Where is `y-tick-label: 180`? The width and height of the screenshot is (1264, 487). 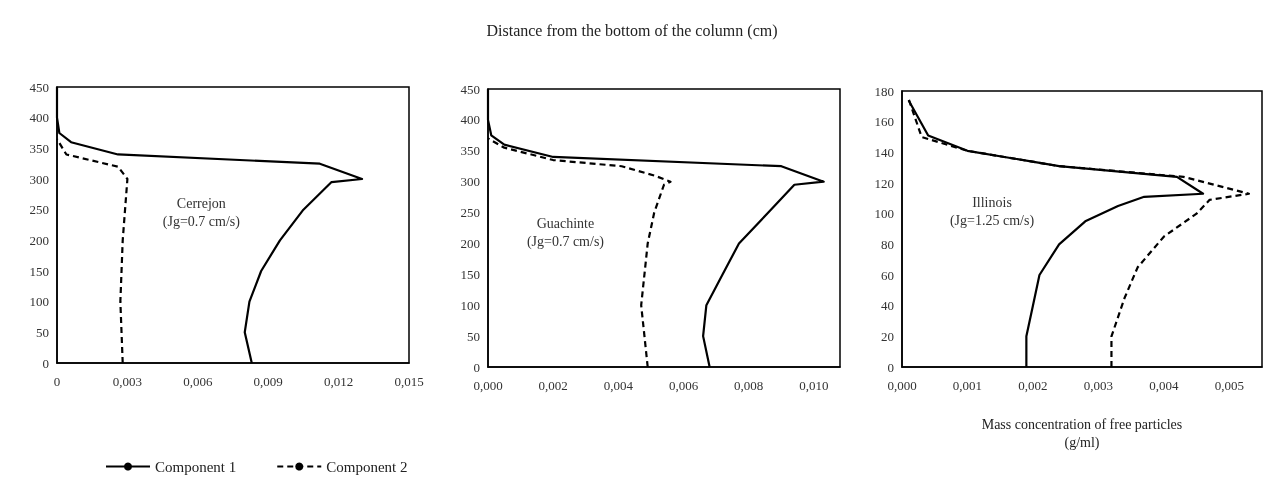
y-tick-label: 180 is located at coordinates (884, 91).